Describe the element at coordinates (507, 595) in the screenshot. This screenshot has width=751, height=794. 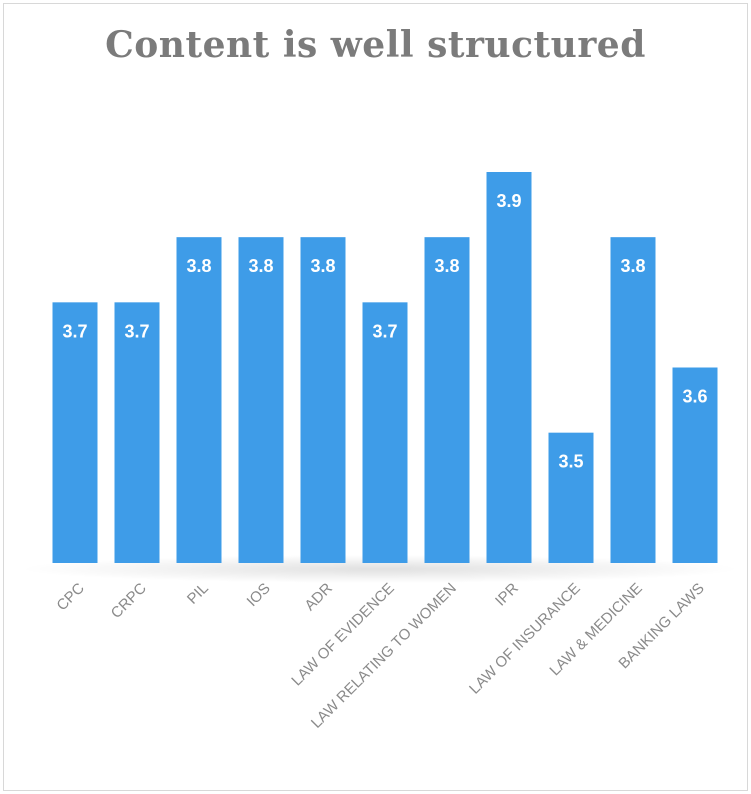
I see `tick-label-7: IPR` at that location.